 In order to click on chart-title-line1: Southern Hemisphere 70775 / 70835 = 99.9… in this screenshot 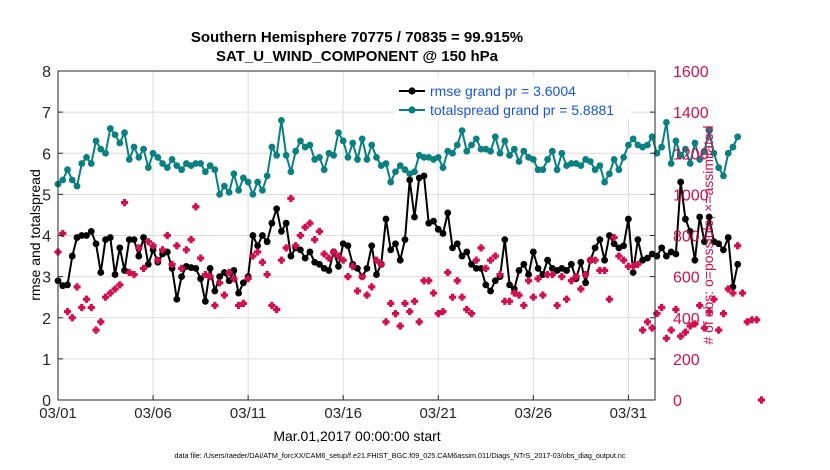, I will do `click(357, 37)`.